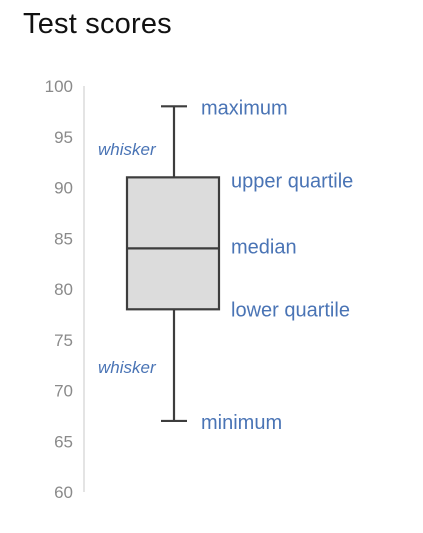 The width and height of the screenshot is (423, 533). I want to click on y-tick-label: 75, so click(63, 340).